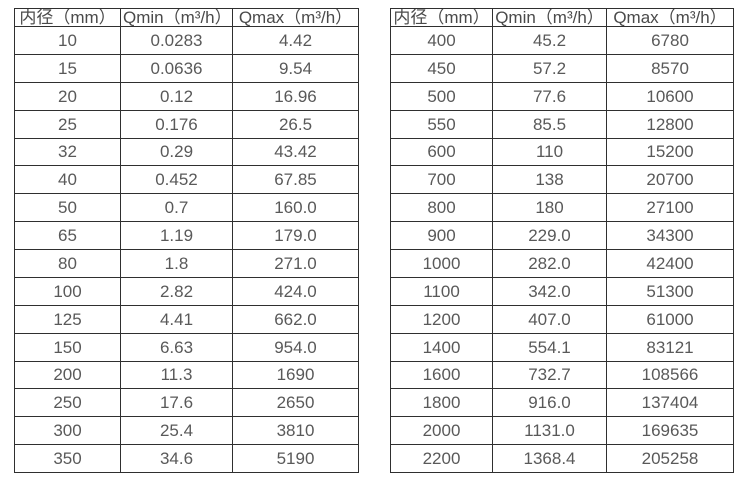 The image size is (750, 483). What do you see at coordinates (295, 40) in the screenshot?
I see `qmax-cell: 4.42` at bounding box center [295, 40].